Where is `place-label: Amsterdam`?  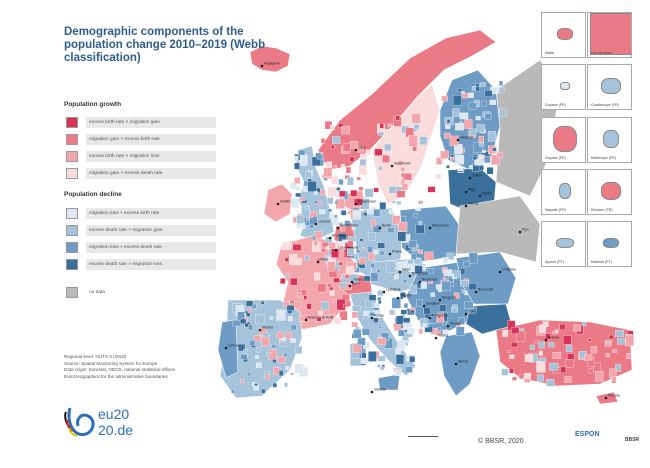
place-label: Amsterdam is located at coordinates (349, 226).